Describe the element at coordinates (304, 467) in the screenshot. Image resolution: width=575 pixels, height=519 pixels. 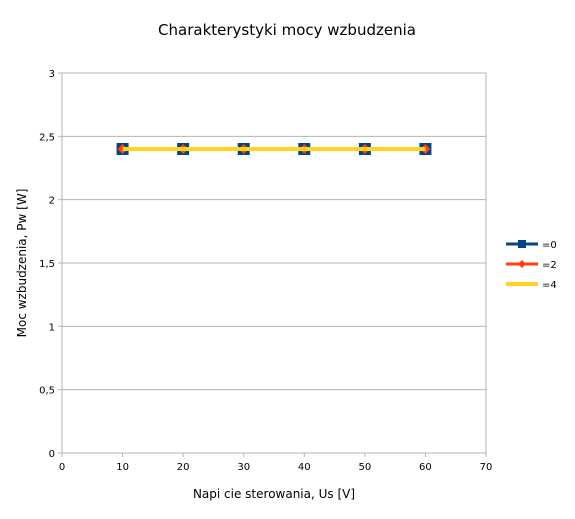
I see `x-tick-label: 40` at that location.